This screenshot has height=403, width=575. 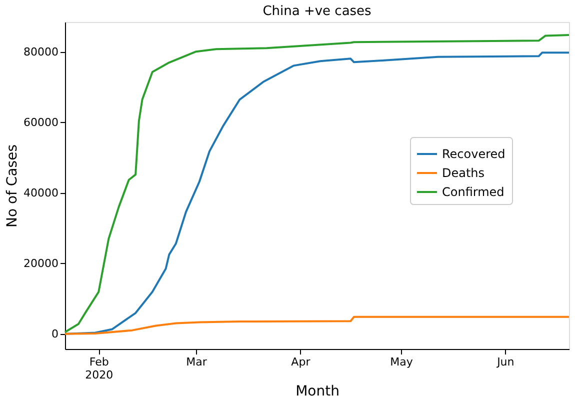 What do you see at coordinates (318, 392) in the screenshot?
I see `x-axis-title: Month` at bounding box center [318, 392].